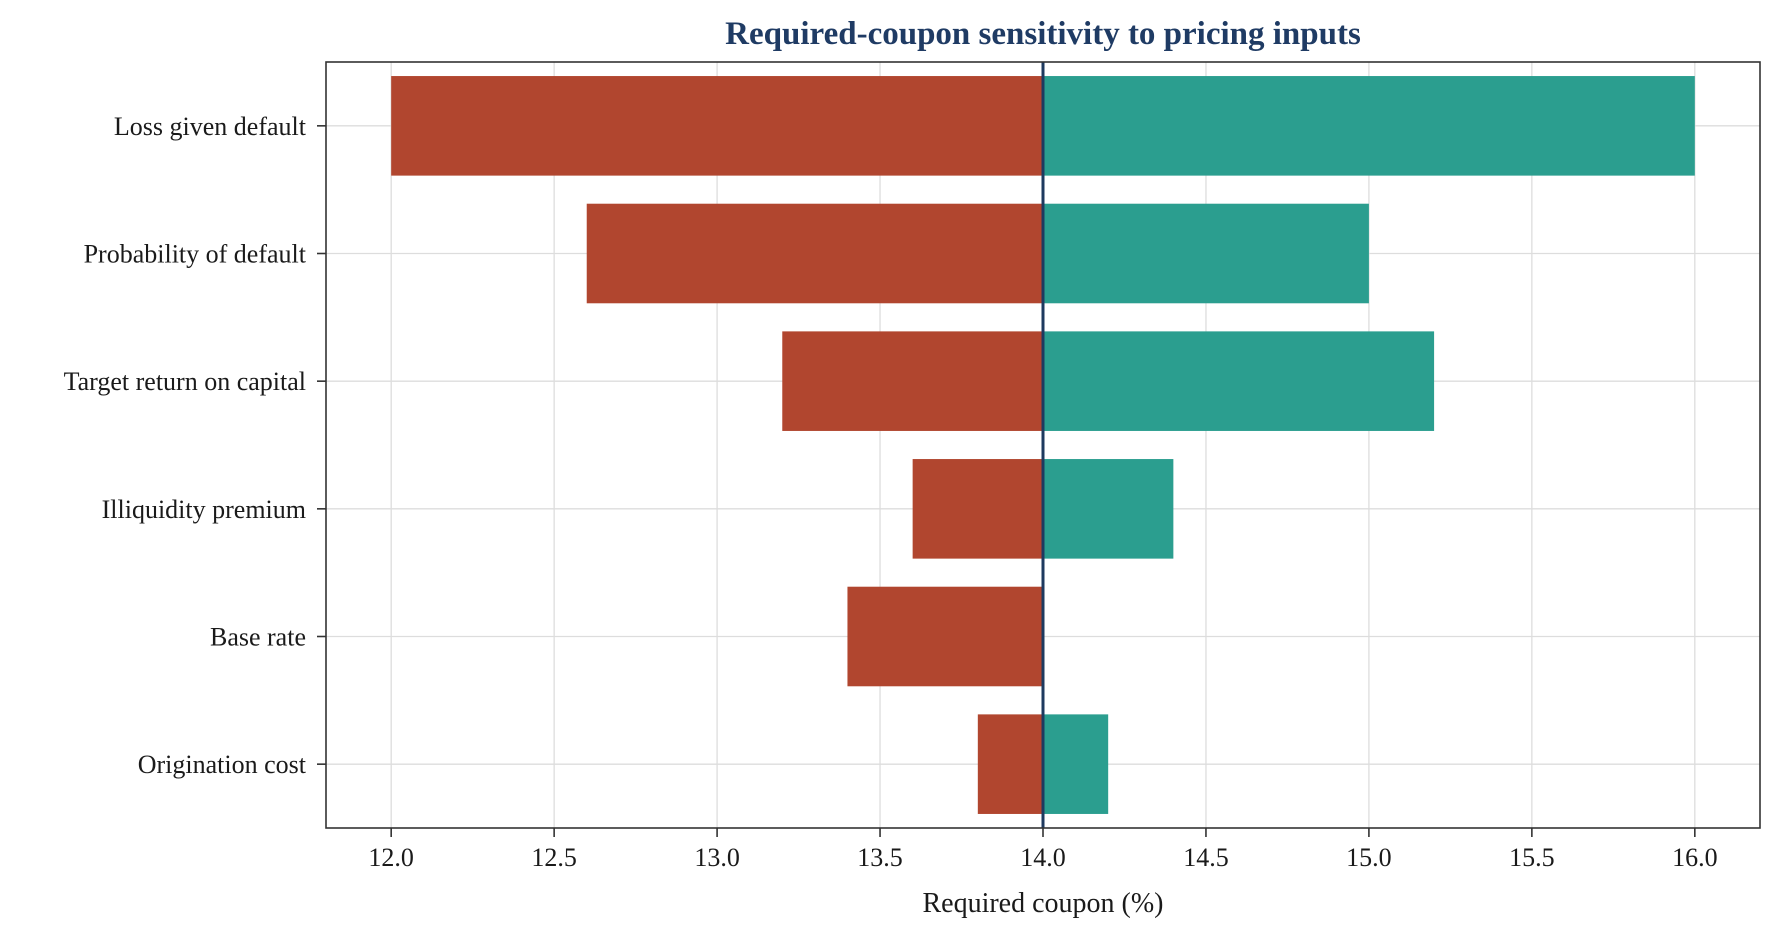  I want to click on x-tick-label-1: 12.5, so click(554, 857).